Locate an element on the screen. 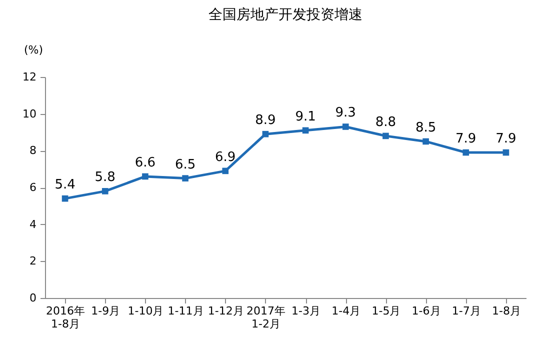  data-label: 6.9 is located at coordinates (225, 157).